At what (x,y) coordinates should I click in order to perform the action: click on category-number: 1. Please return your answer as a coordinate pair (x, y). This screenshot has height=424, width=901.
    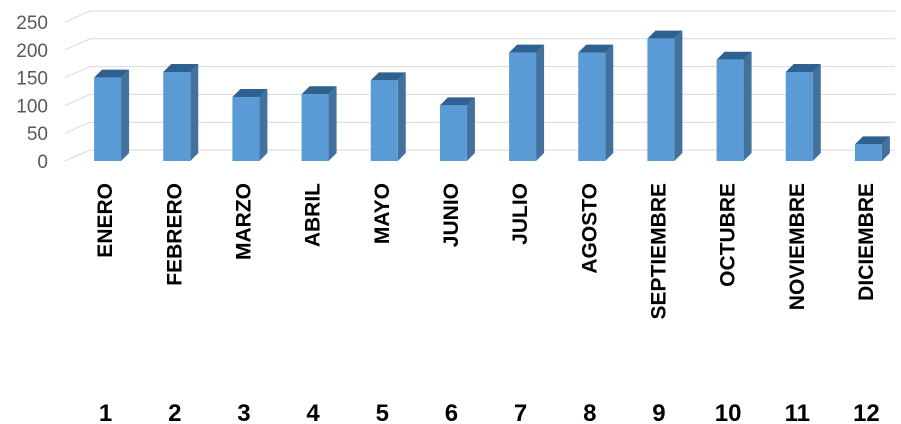
    Looking at the image, I should click on (105, 412).